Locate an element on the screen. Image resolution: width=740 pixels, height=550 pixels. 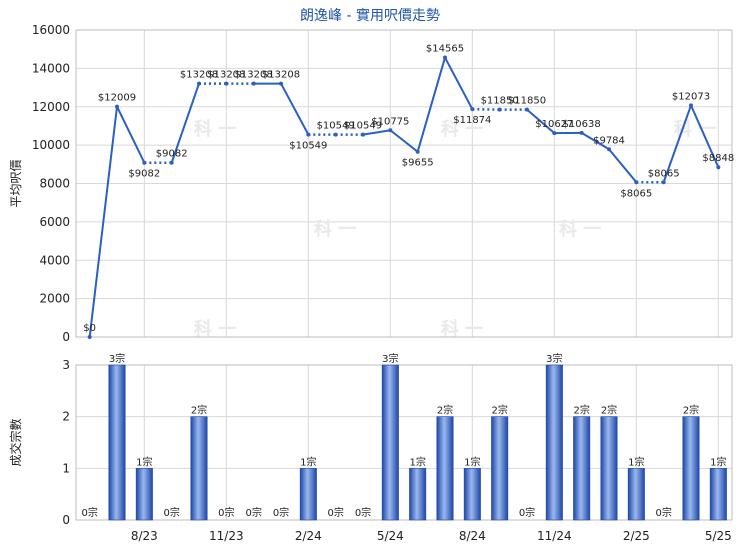
price-y-tick-label: 2000 is located at coordinates (54, 299).